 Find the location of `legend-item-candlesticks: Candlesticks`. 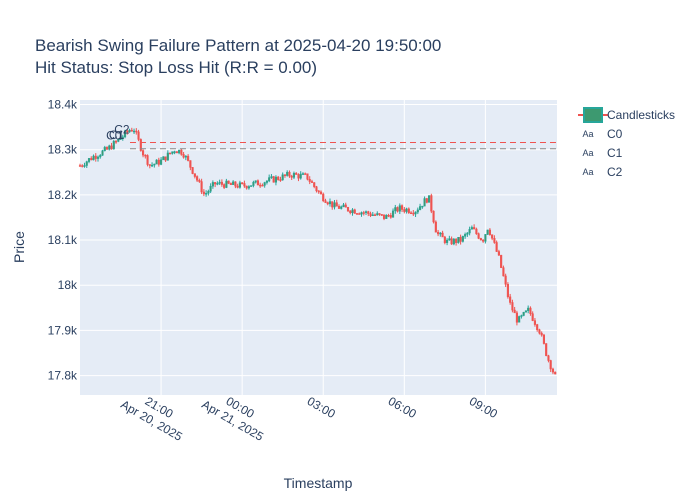

legend-item-candlesticks: Candlesticks is located at coordinates (626, 115).